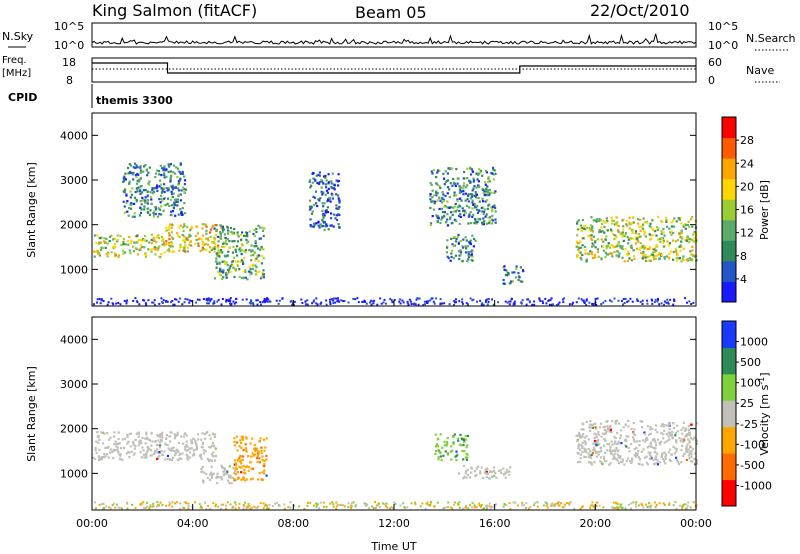 This screenshot has height=554, width=800. I want to click on colorbar-tick-label: -500, so click(752, 465).